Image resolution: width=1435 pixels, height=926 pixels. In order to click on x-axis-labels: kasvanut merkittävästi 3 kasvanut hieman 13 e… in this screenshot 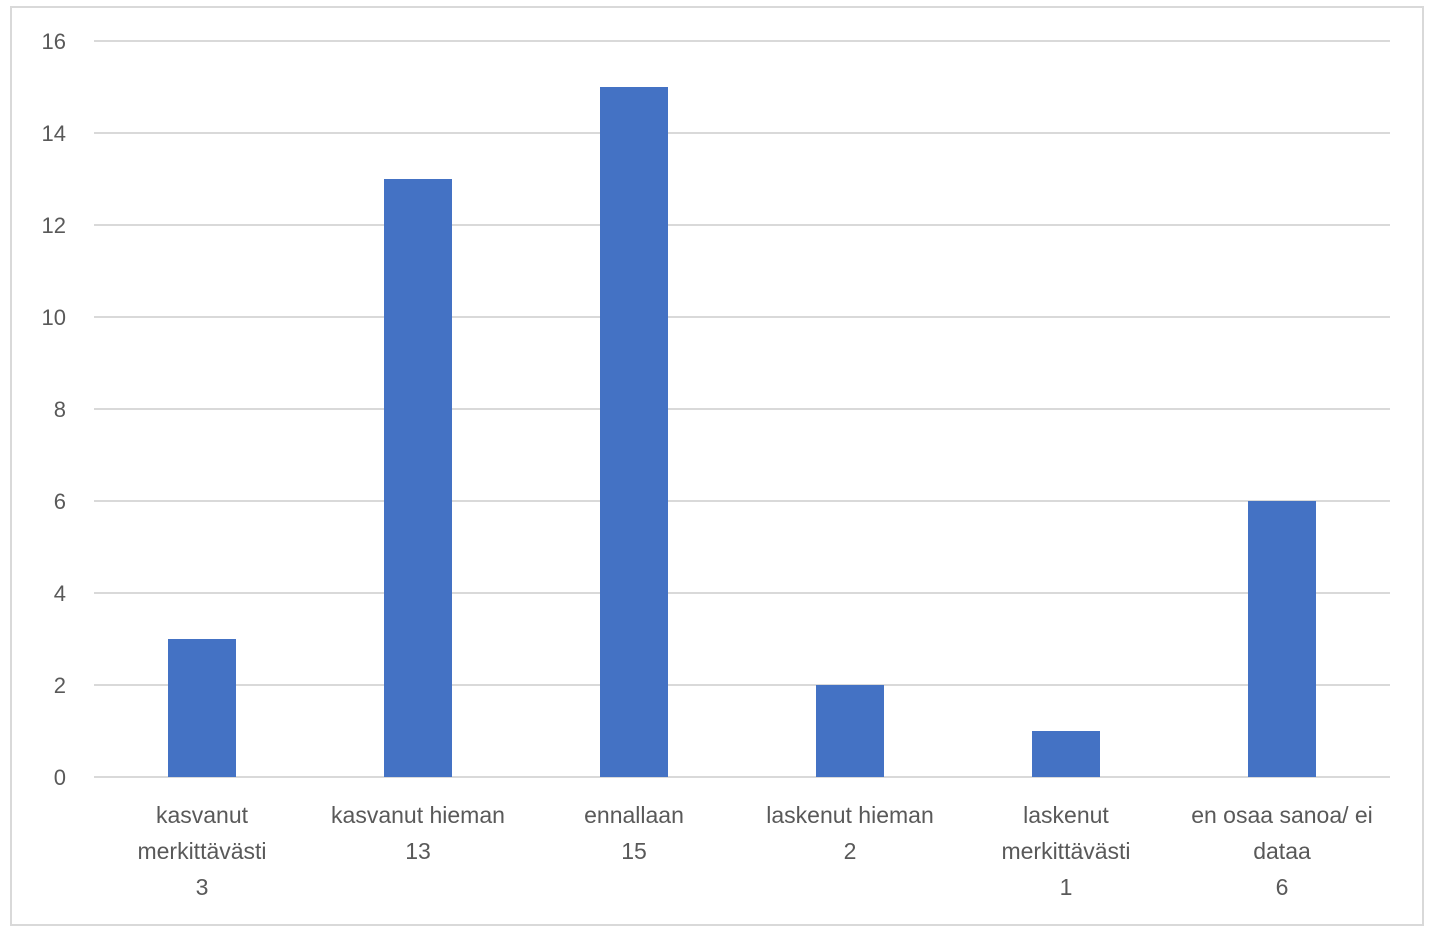, I will do `click(754, 851)`.